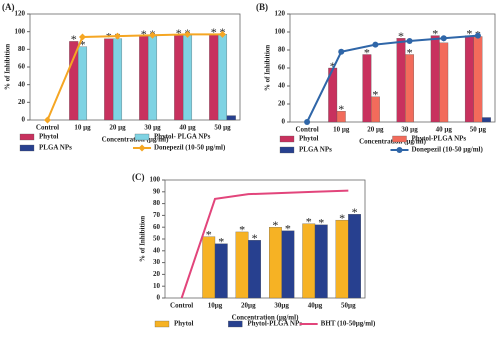 Image resolution: width=500 pixels, height=342 pixels. Describe the element at coordinates (138, 177) in the screenshot. I see `panel-label: (C)` at that location.